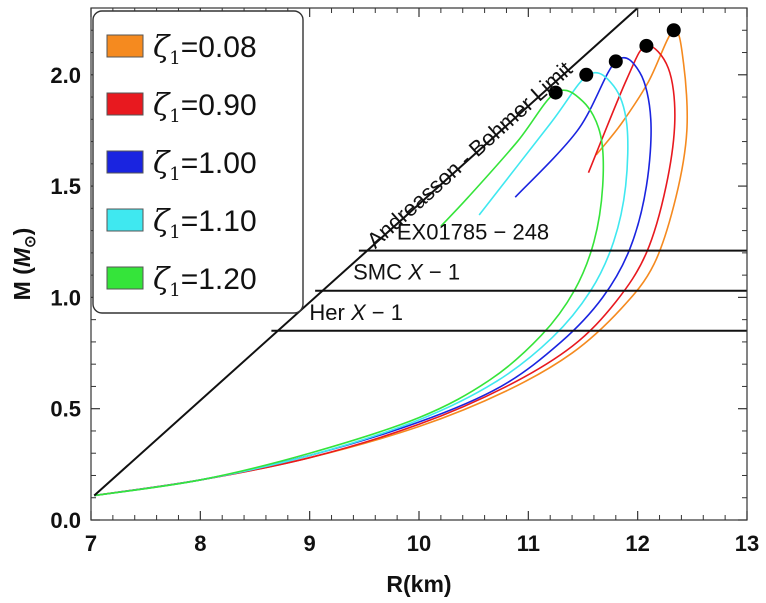 This screenshot has width=766, height=603. I want to click on x-tick-label: 8, so click(200, 543).